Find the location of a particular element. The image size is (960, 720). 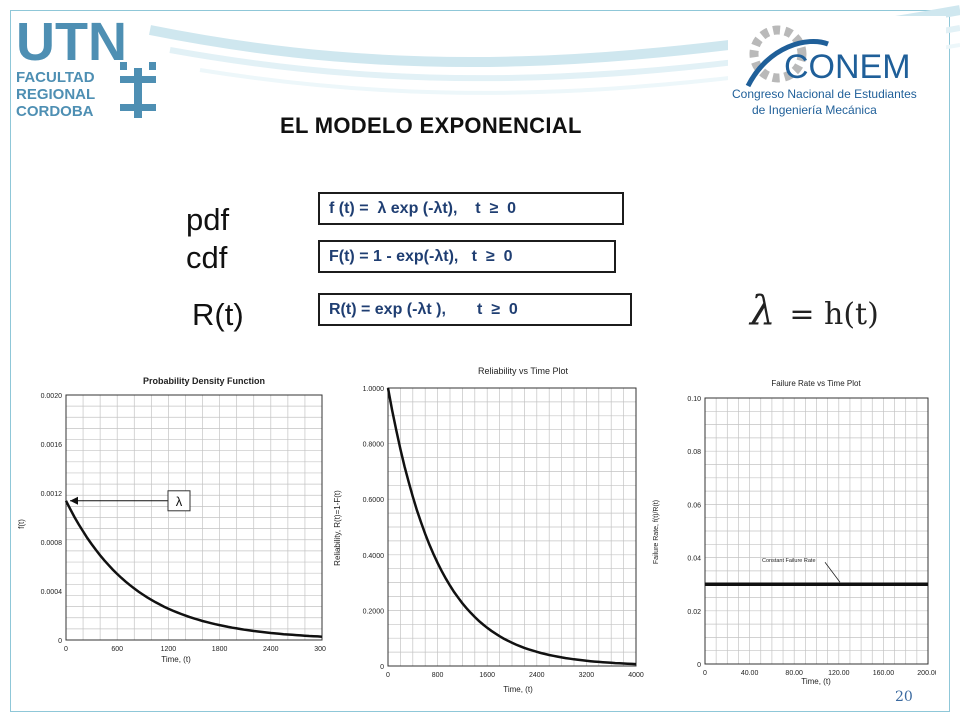

lambda-symbol: λ is located at coordinates (763, 311).